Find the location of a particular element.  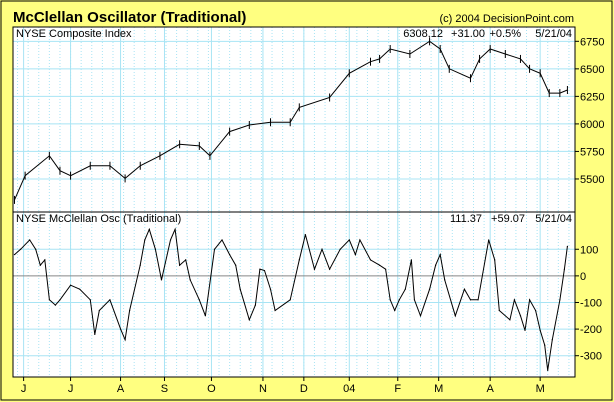

y-tick-label: 6250 is located at coordinates (592, 97).